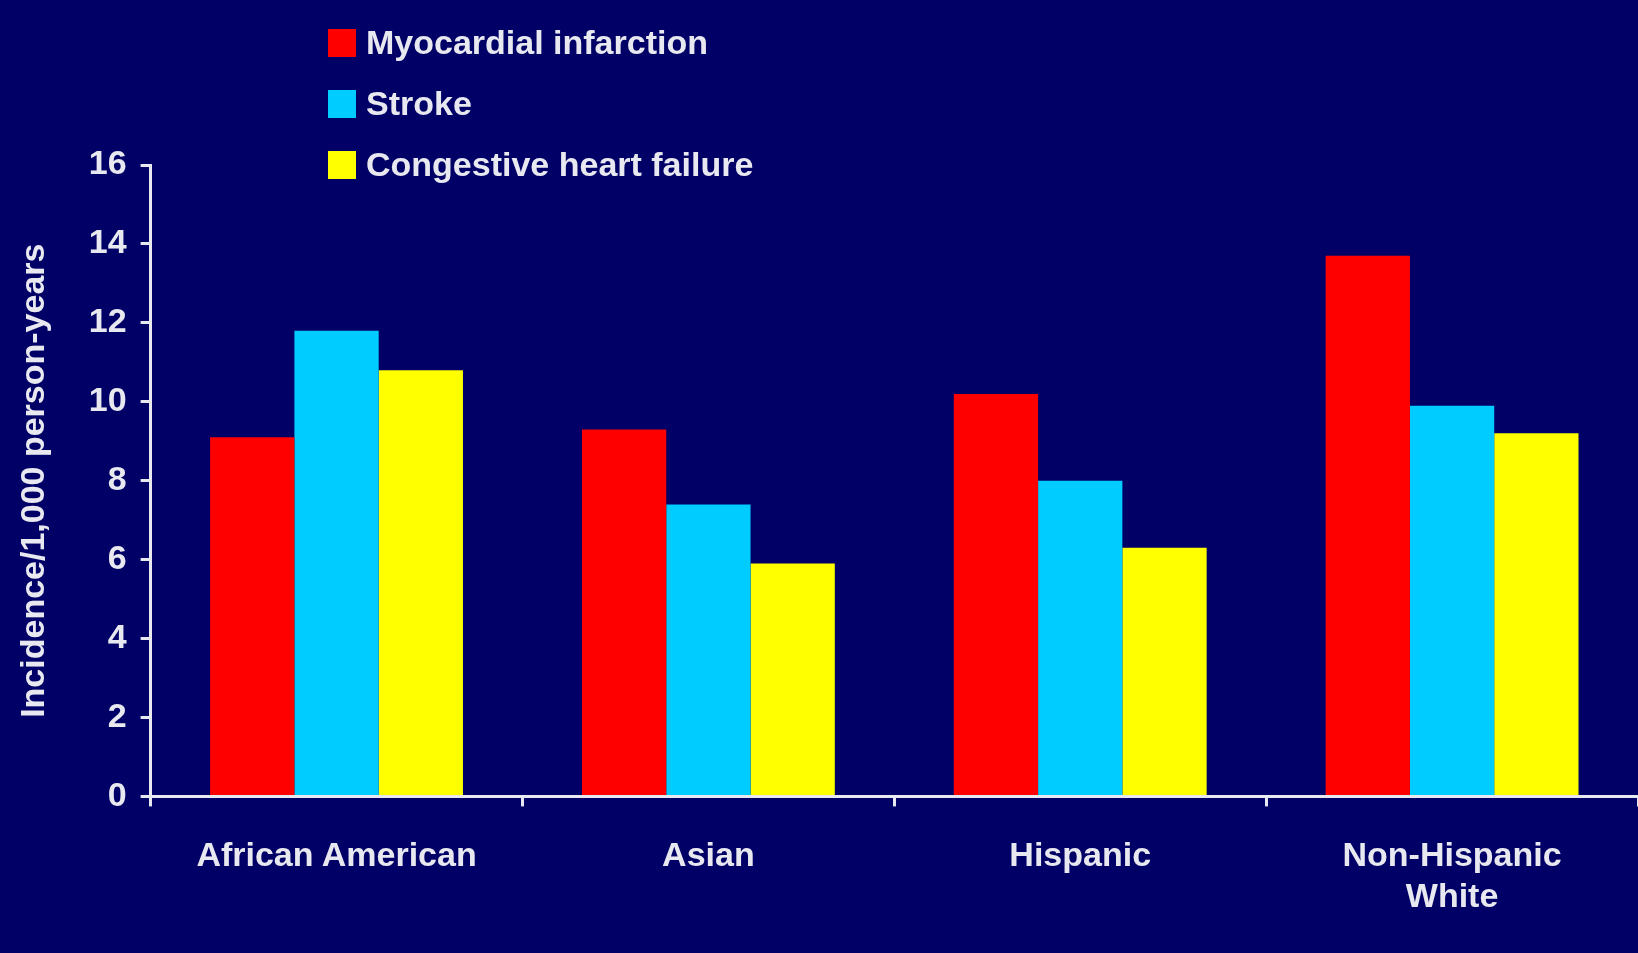  I want to click on y-tick-label: 4, so click(117, 635).